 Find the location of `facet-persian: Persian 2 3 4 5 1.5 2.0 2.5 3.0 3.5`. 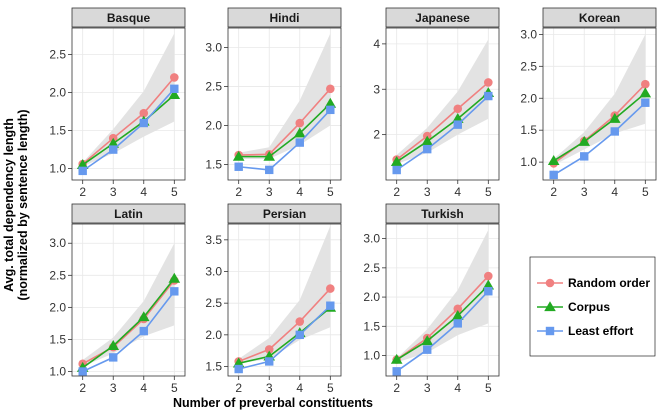

facet-persian: Persian 2 3 4 5 1.5 2.0 2.5 3.0 3.5 is located at coordinates (273, 299).